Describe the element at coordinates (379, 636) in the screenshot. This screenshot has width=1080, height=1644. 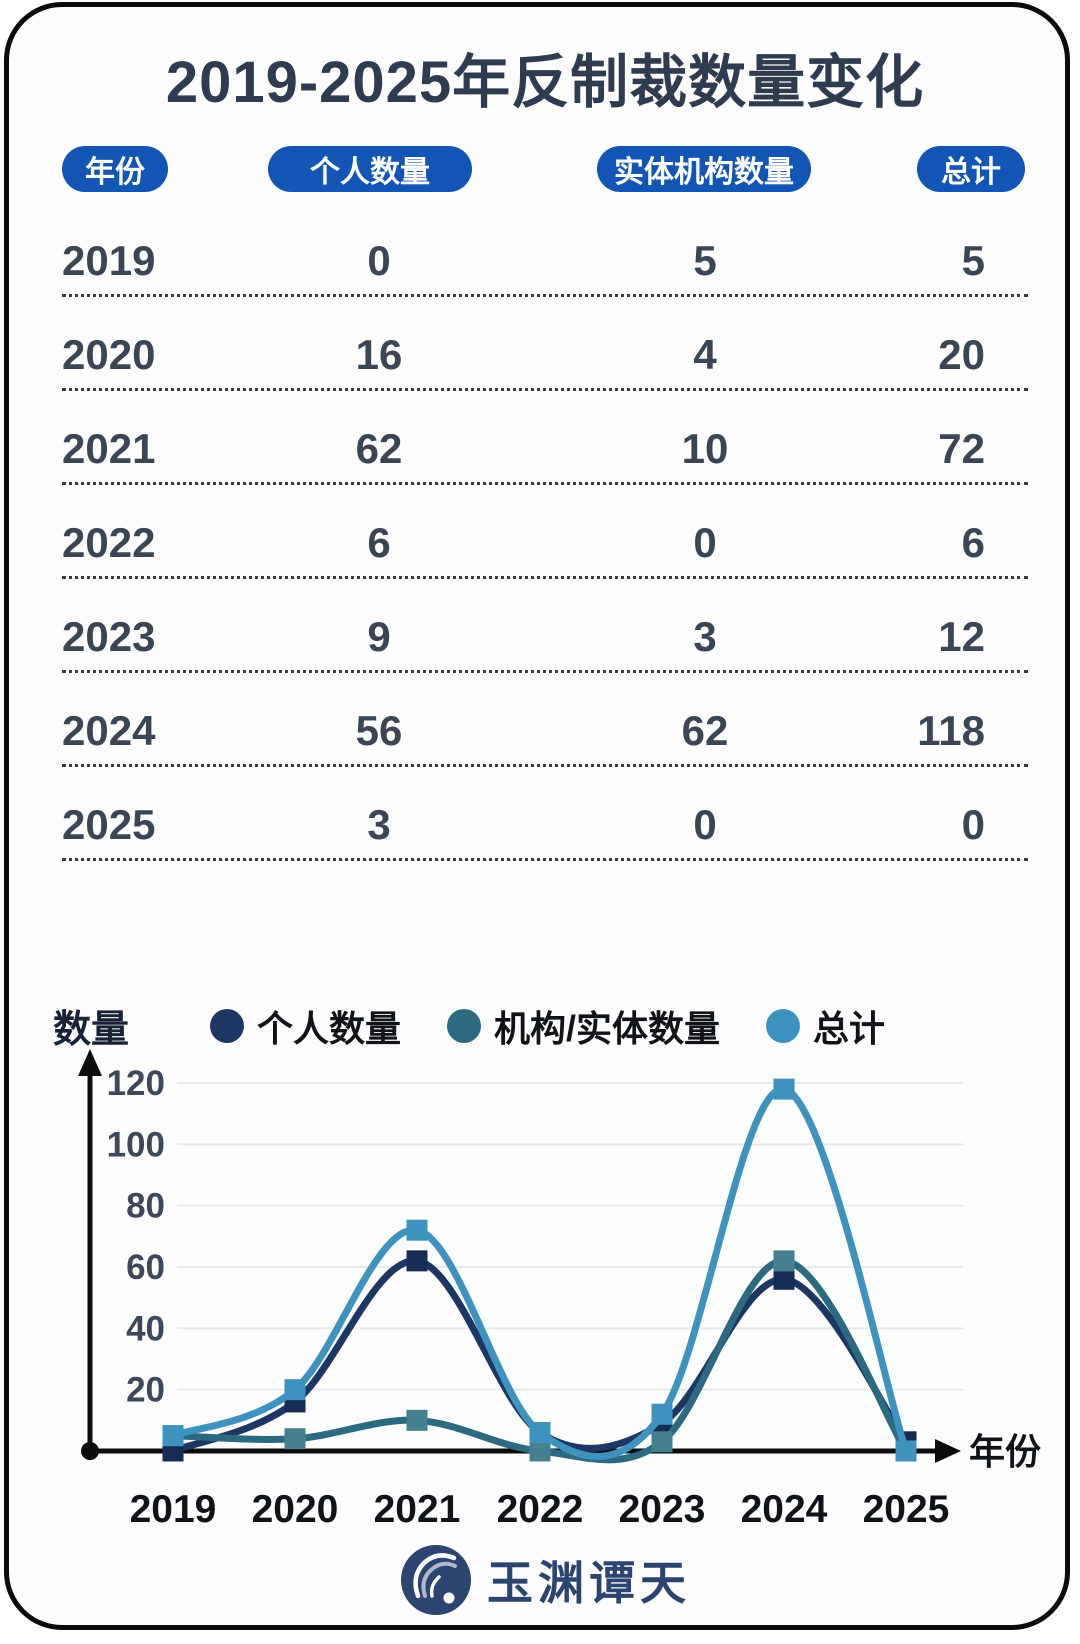
I see `table-cell-value: 9` at that location.